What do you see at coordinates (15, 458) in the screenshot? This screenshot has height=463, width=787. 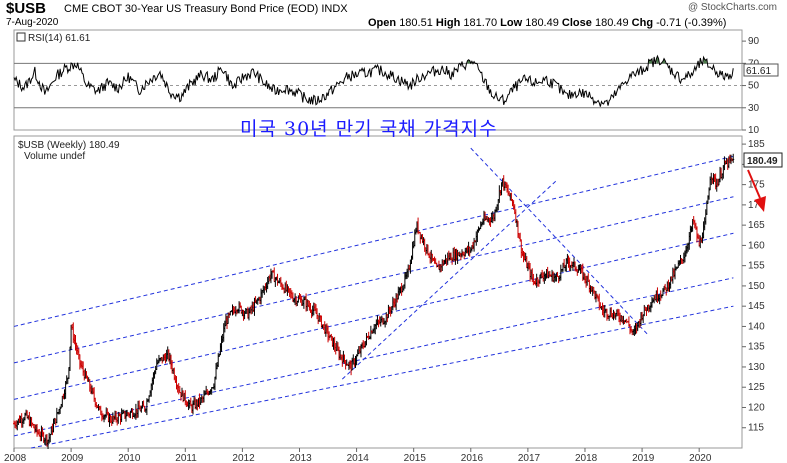 I see `x-tick-label: 2008` at bounding box center [15, 458].